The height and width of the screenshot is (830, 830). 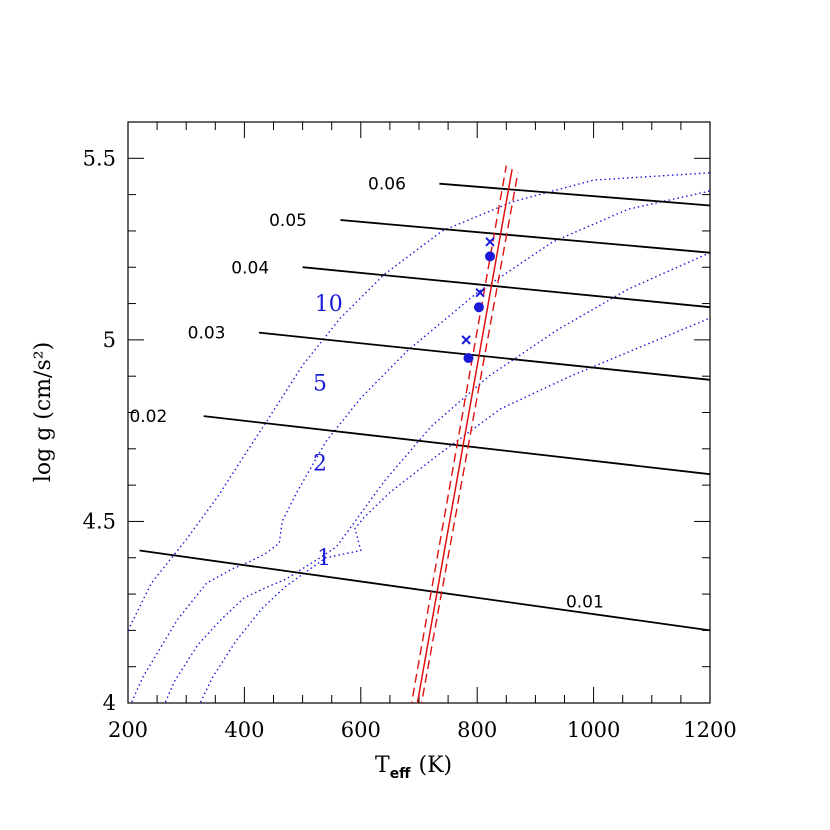 I want to click on mass-track-label: 0.02, so click(x=148, y=417).